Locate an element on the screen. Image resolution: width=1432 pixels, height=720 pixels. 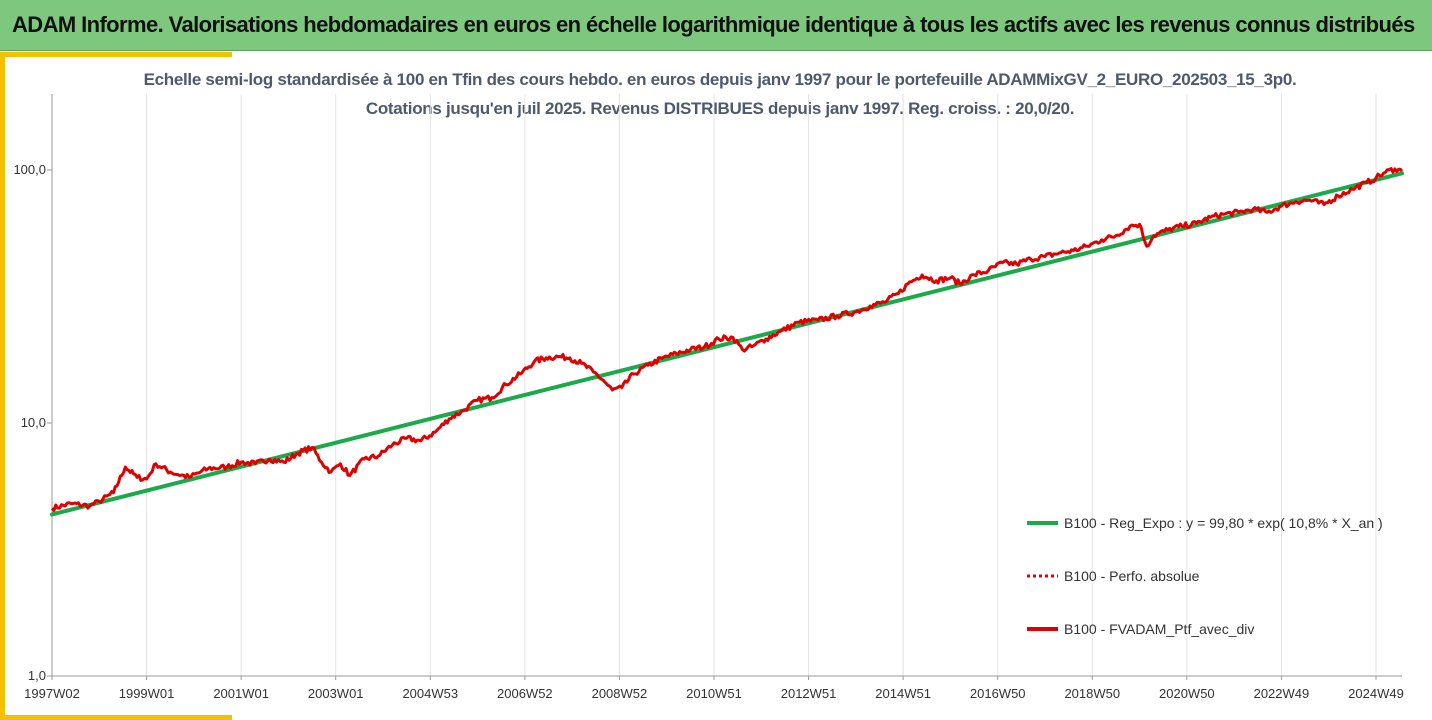
x-tick-label: 2024W49 is located at coordinates (1376, 693).